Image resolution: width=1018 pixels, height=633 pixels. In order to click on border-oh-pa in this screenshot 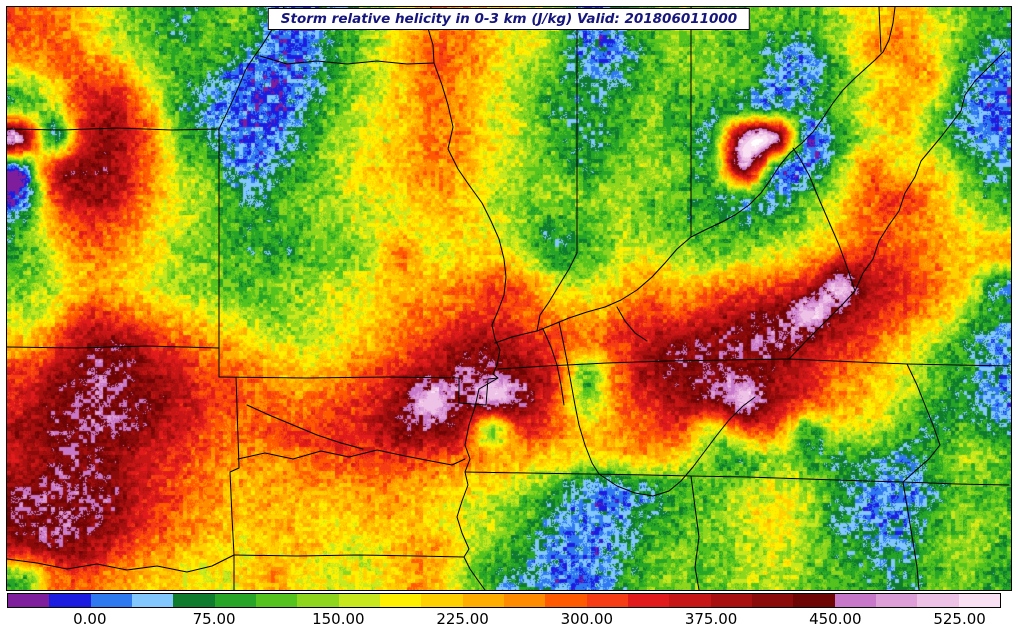, I will do `click(880, 30)`.